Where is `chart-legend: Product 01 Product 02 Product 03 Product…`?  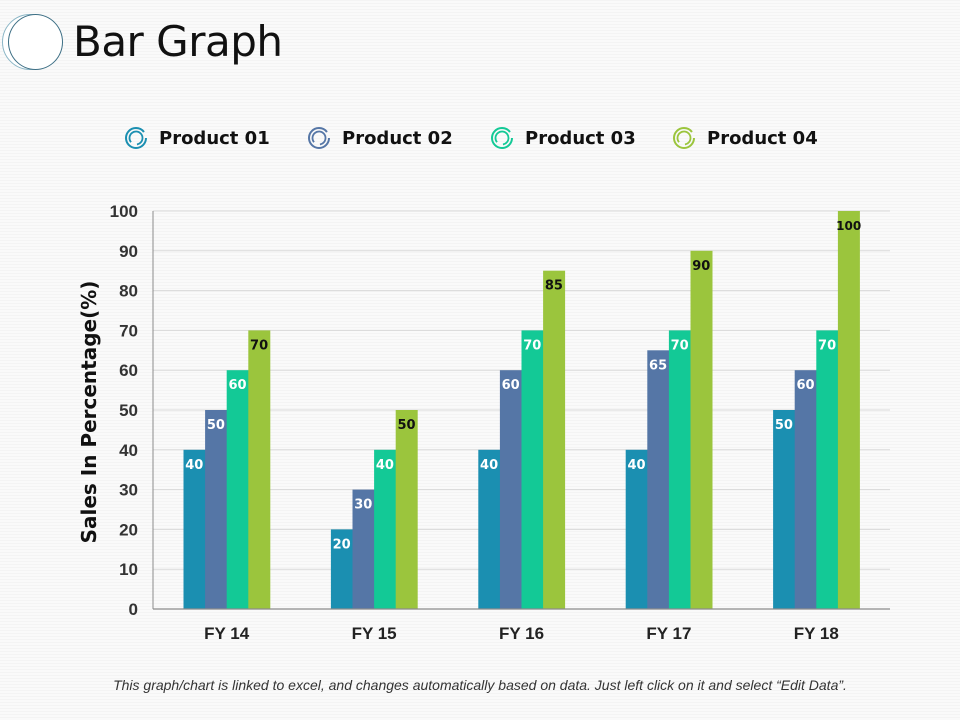 chart-legend: Product 01 Product 02 Product 03 Product… is located at coordinates (480, 138).